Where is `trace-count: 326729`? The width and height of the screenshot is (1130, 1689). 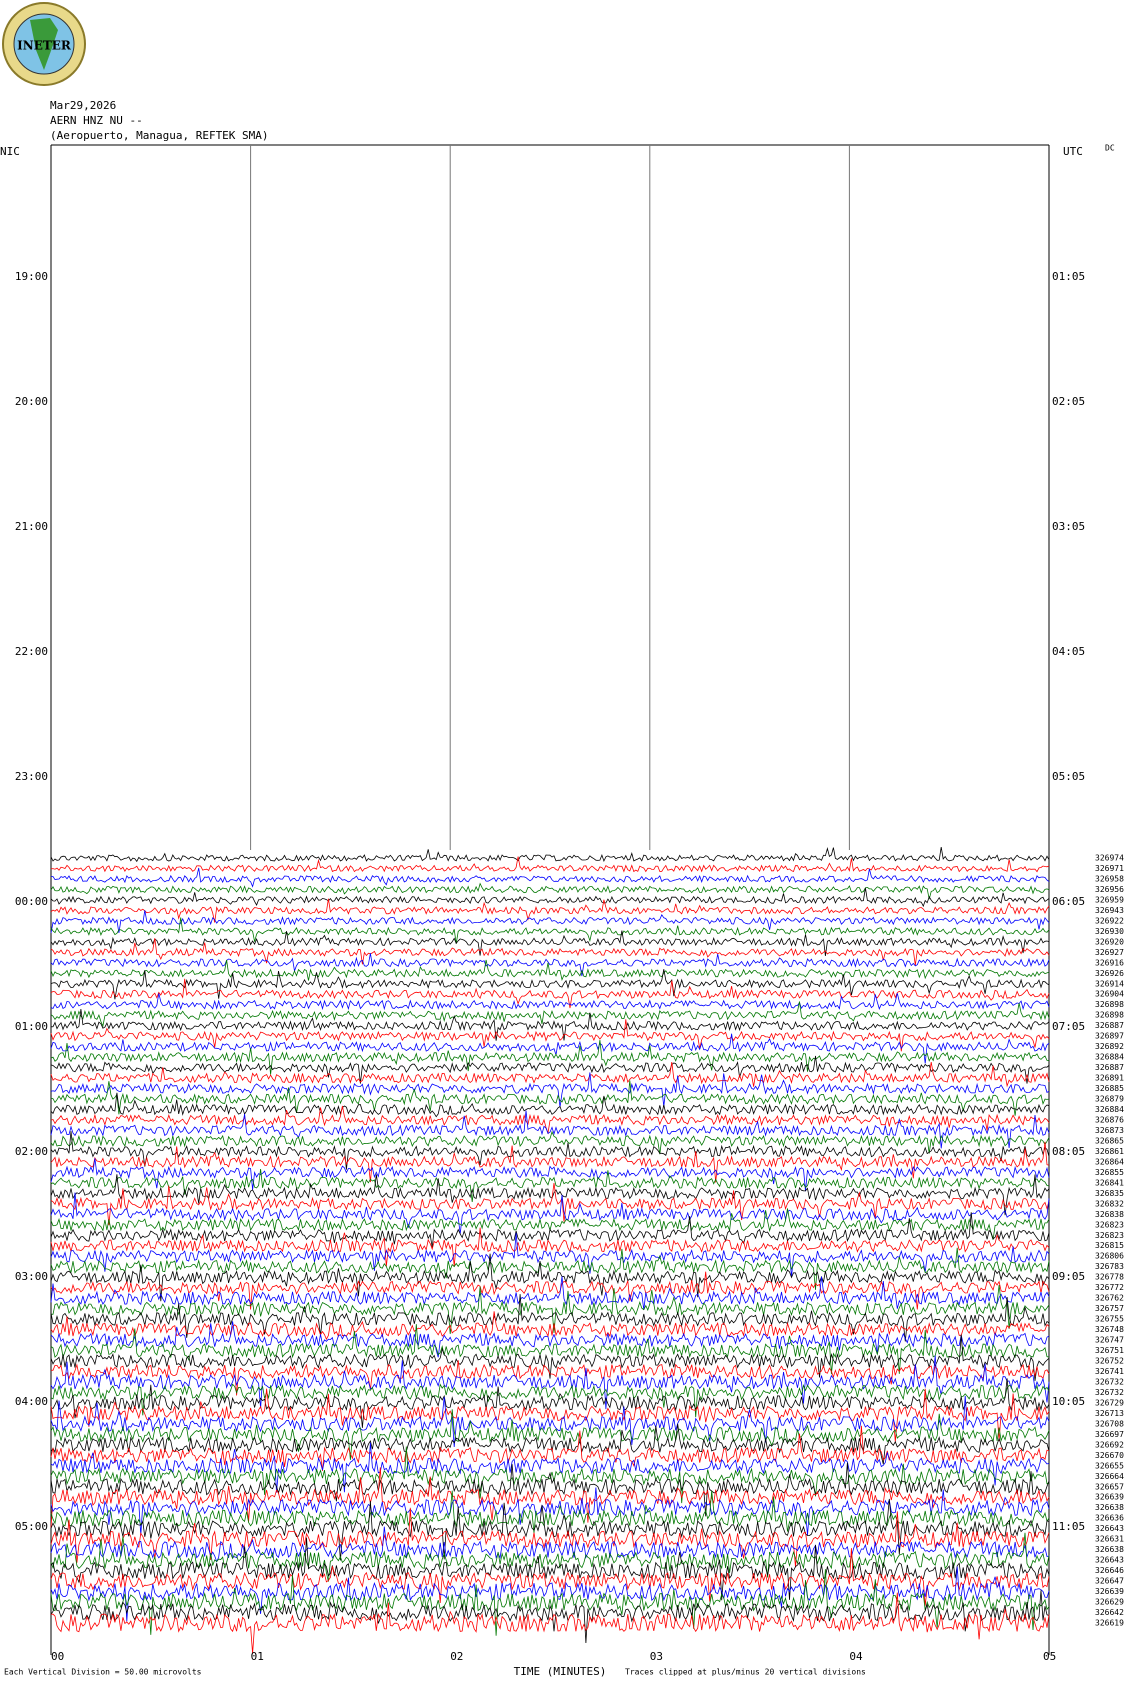
trace-count: 326729 is located at coordinates (1109, 1402).